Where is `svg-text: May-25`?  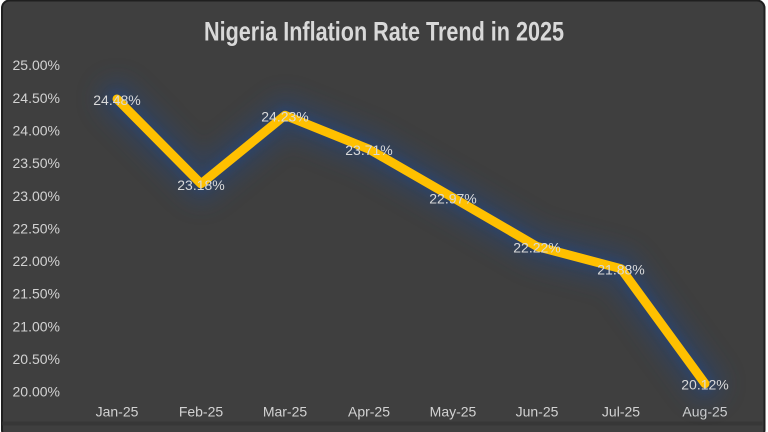 svg-text: May-25 is located at coordinates (453, 411).